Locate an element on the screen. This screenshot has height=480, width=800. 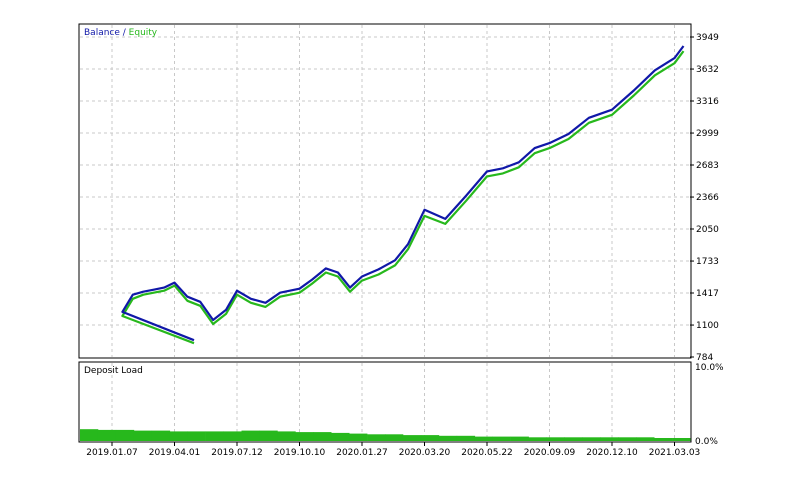
y-tick-label: 1733 is located at coordinates (707, 262).